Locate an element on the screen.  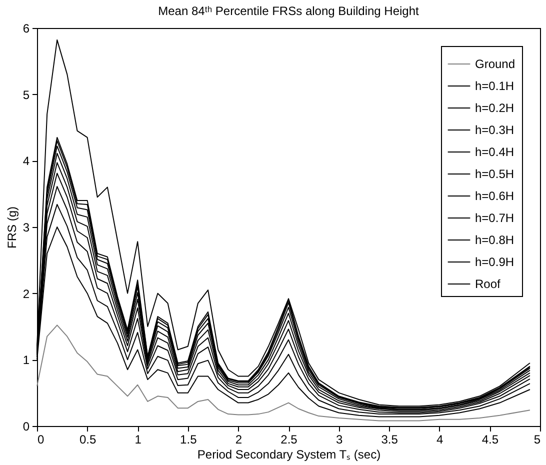
y-tick-label: 1 is located at coordinates (26, 360).